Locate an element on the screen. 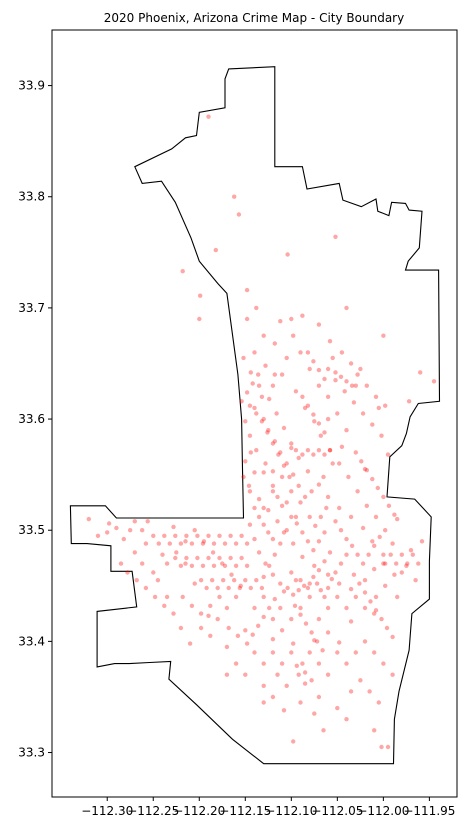  x-tick-label: −112.10 is located at coordinates (291, 811).